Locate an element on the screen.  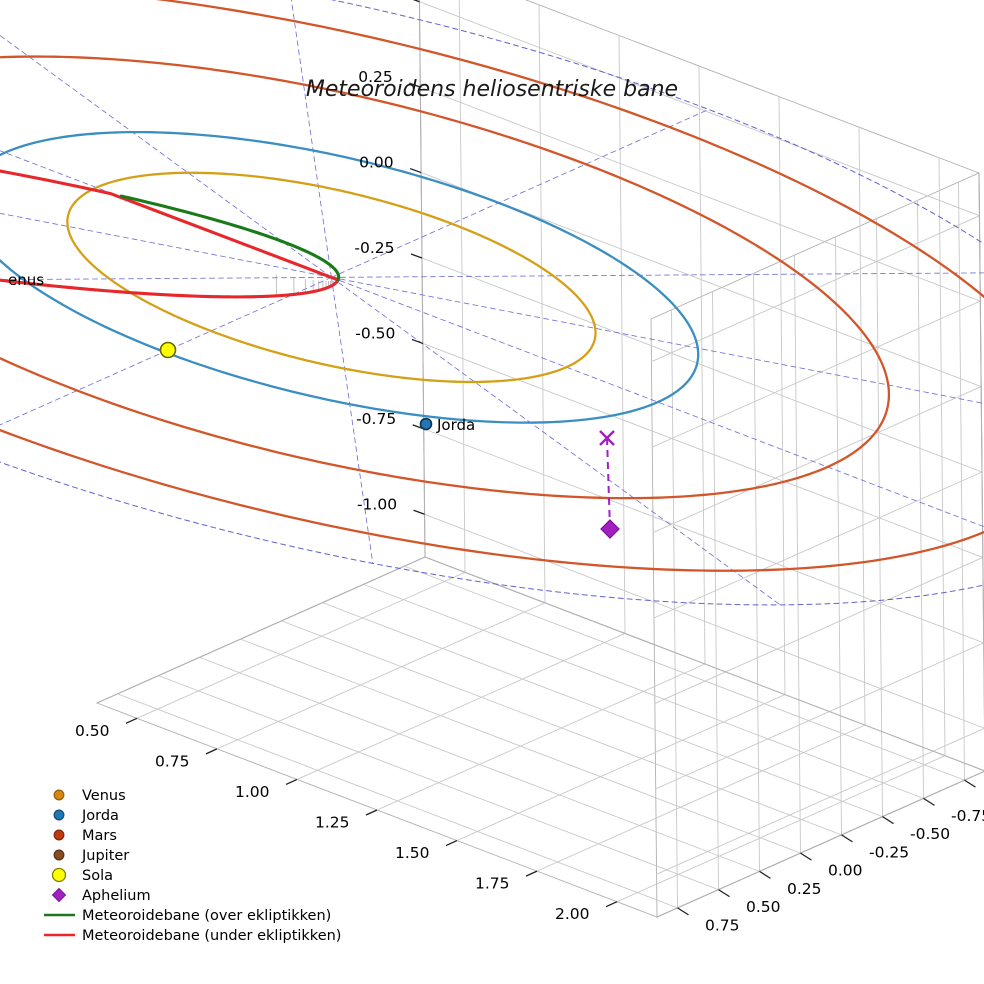
y-axis-2-tick is located at coordinates (765, 874).